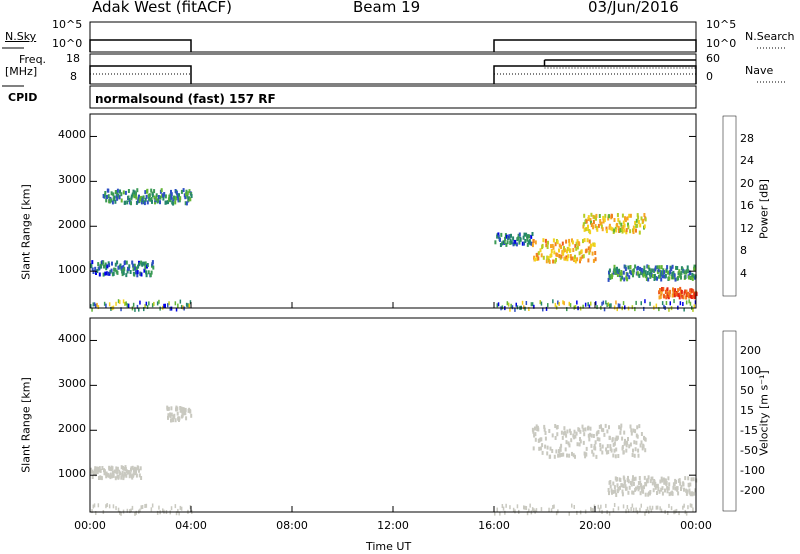  I want to click on power-colorbar-tick: 16, so click(747, 205).